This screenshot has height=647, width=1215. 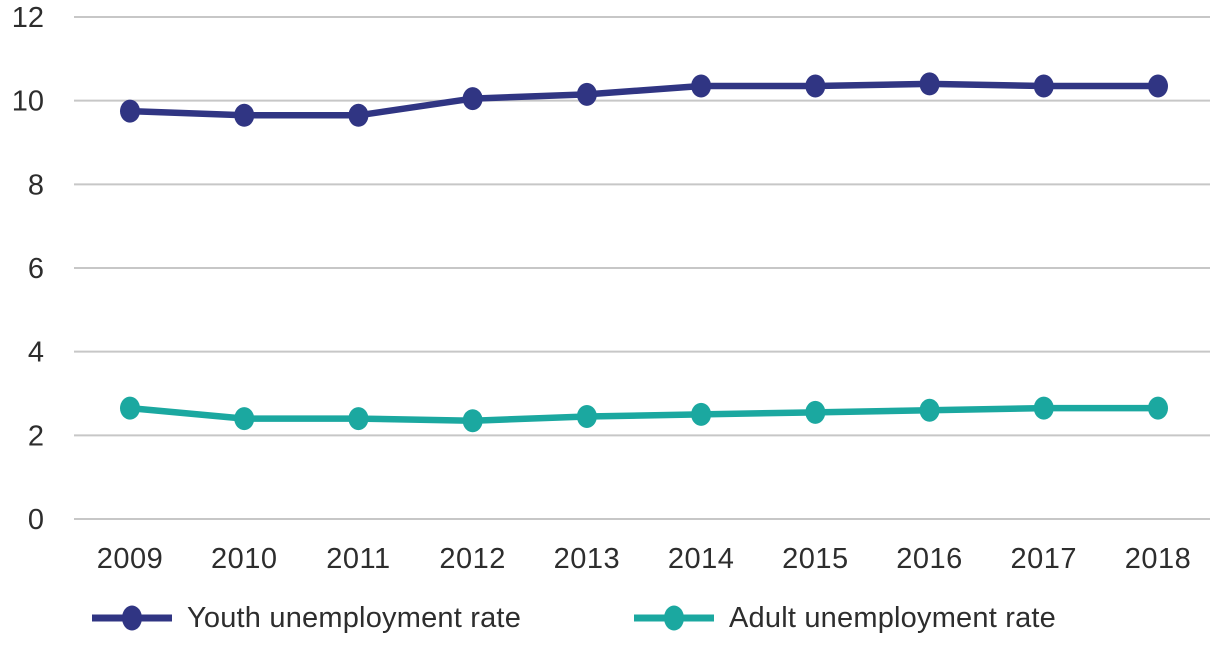 I want to click on x-tick-label: 2011, so click(x=358, y=559).